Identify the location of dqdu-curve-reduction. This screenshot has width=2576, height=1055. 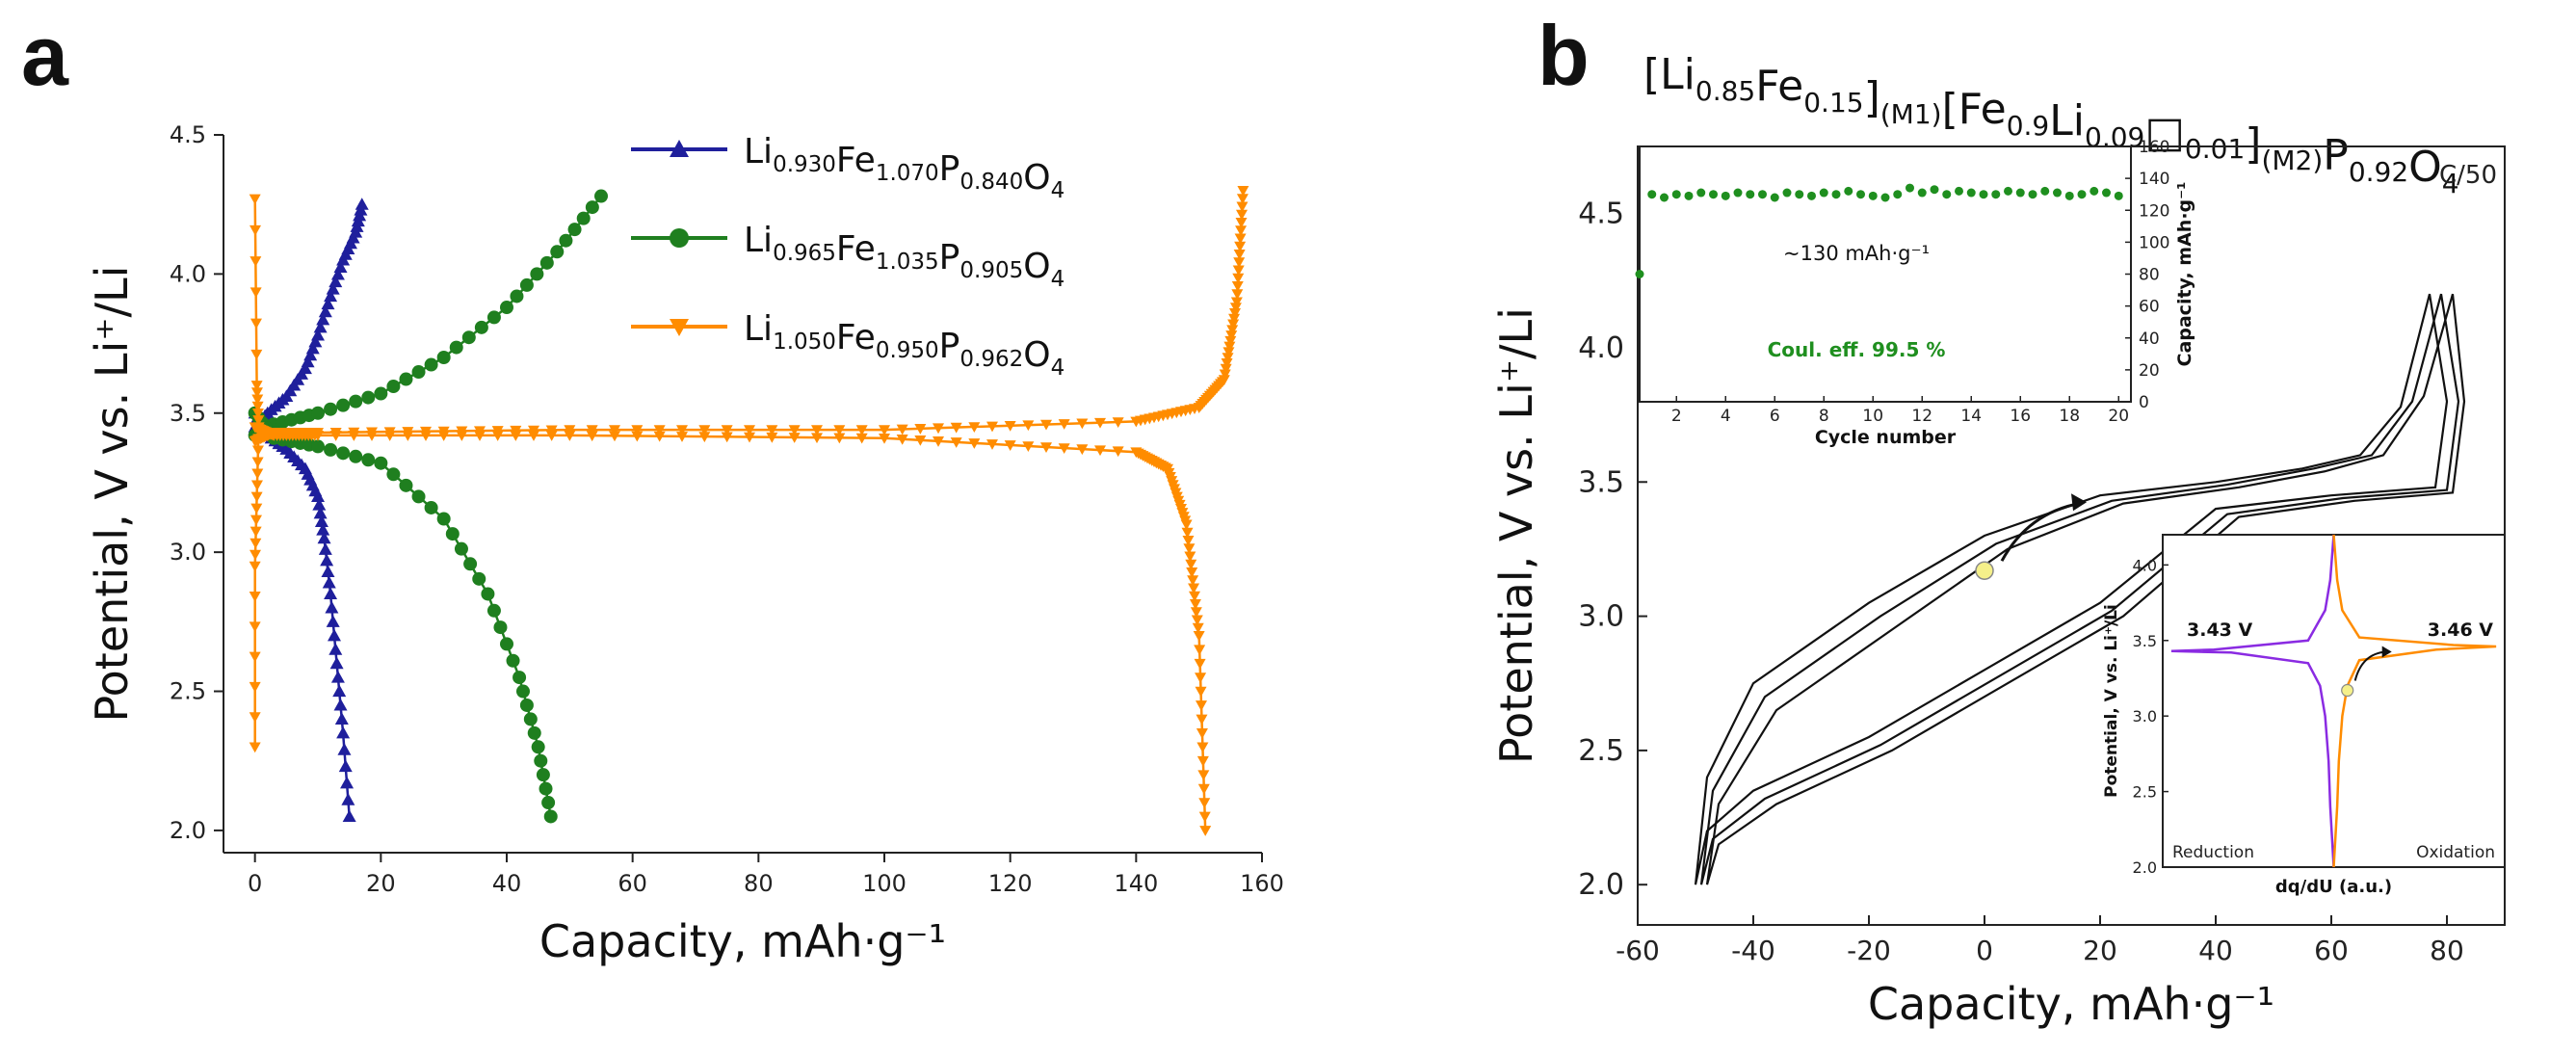
(2253, 701).